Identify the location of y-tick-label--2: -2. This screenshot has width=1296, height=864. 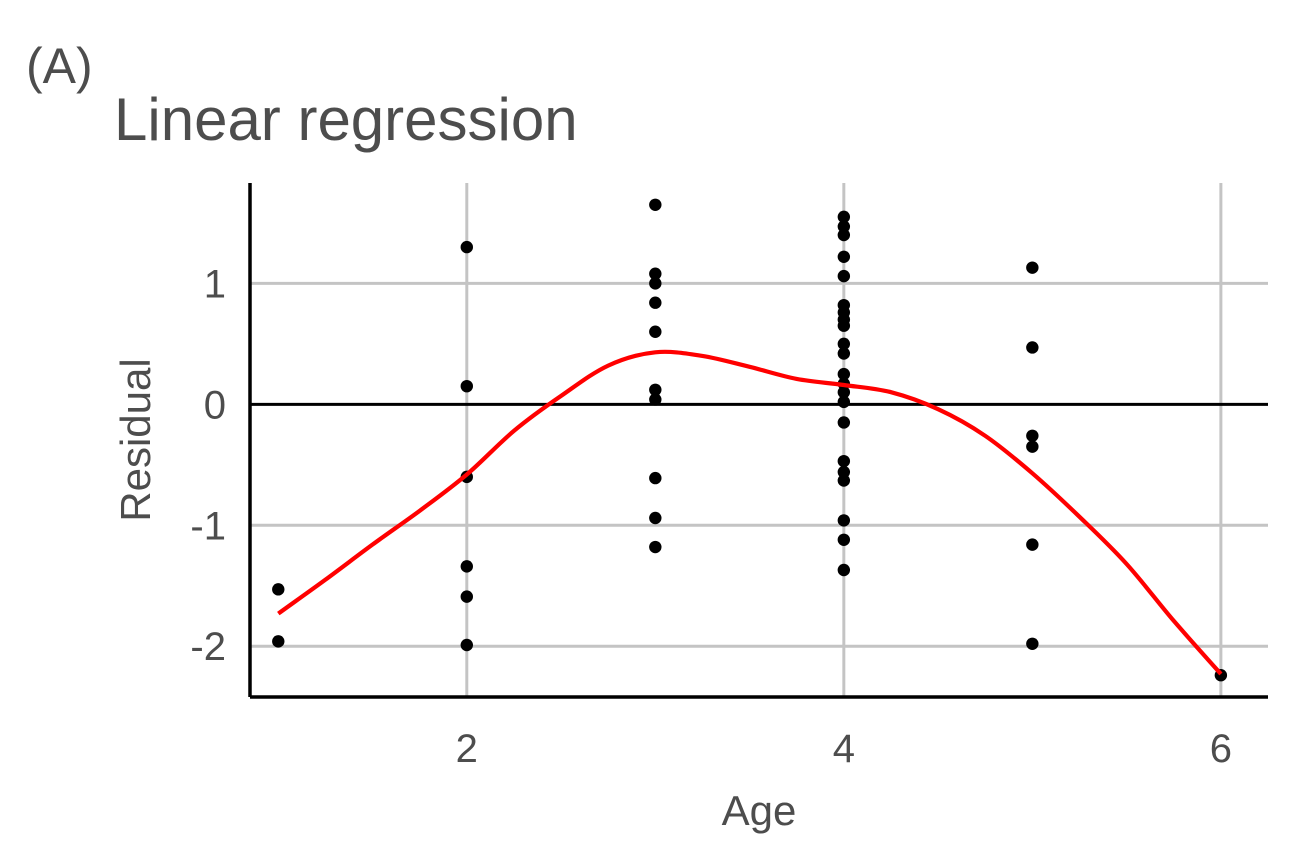
(208, 647).